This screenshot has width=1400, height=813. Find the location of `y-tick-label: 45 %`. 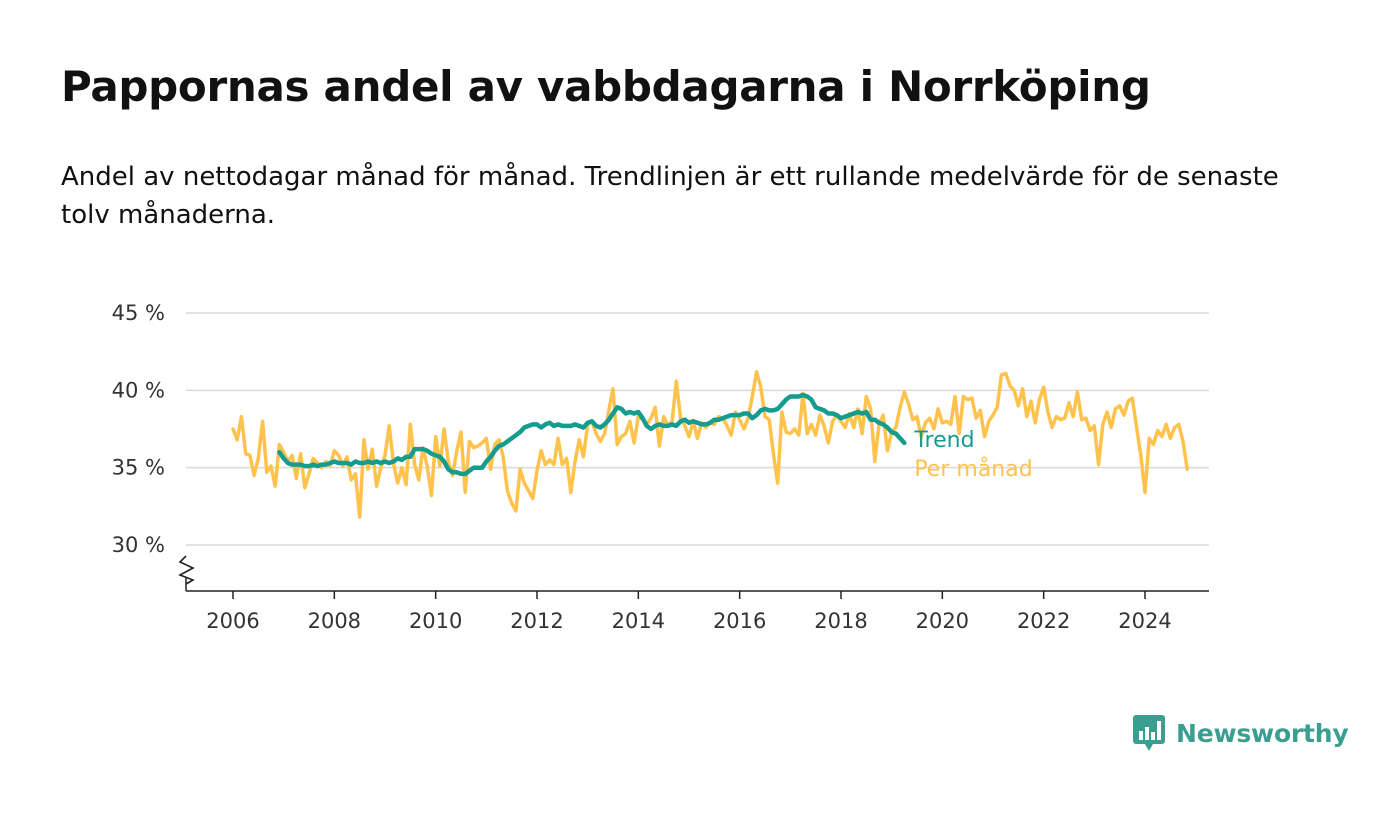

y-tick-label: 45 % is located at coordinates (138, 313).